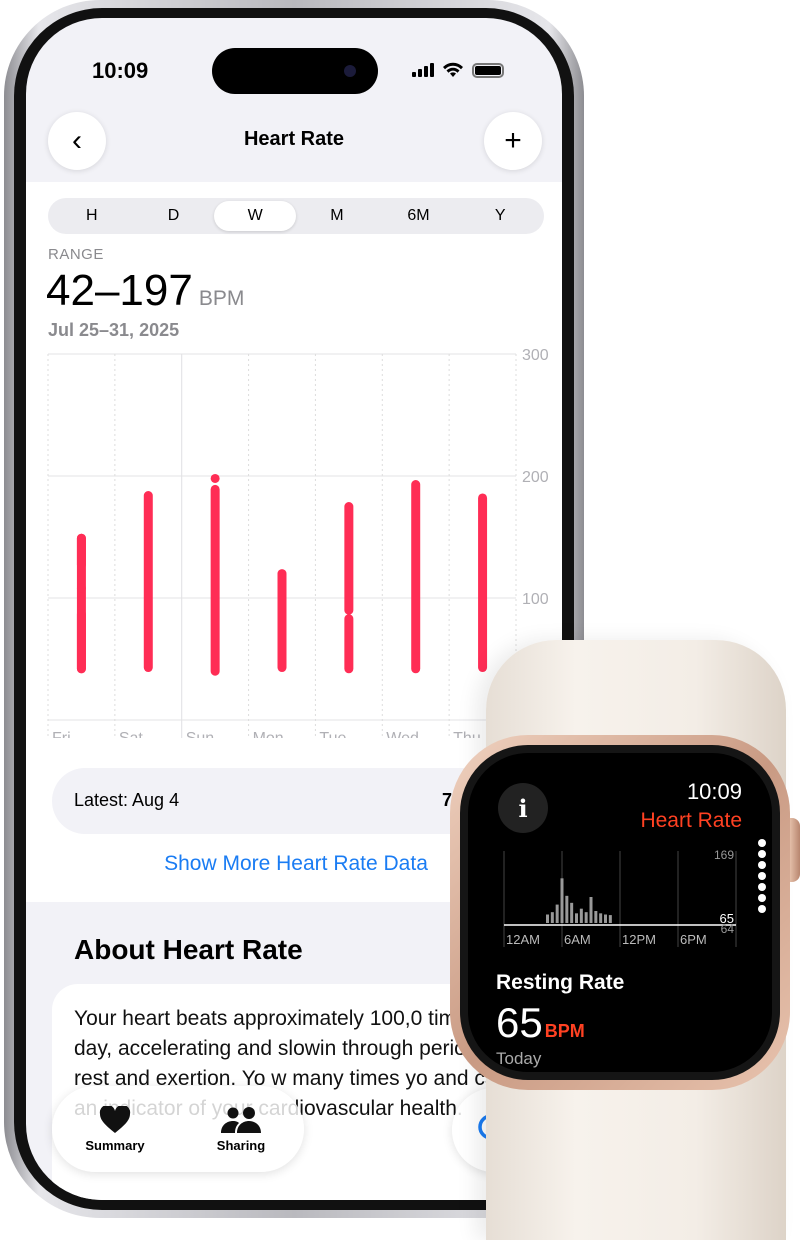  Describe the element at coordinates (241, 1119) in the screenshot. I see `people-icon` at that location.